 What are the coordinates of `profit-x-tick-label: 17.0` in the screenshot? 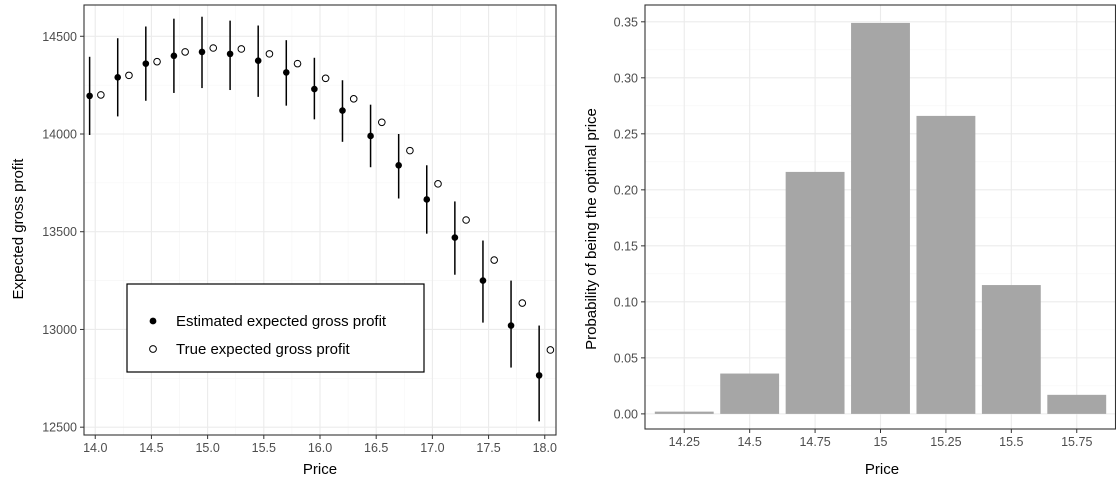 It's located at (432, 448).